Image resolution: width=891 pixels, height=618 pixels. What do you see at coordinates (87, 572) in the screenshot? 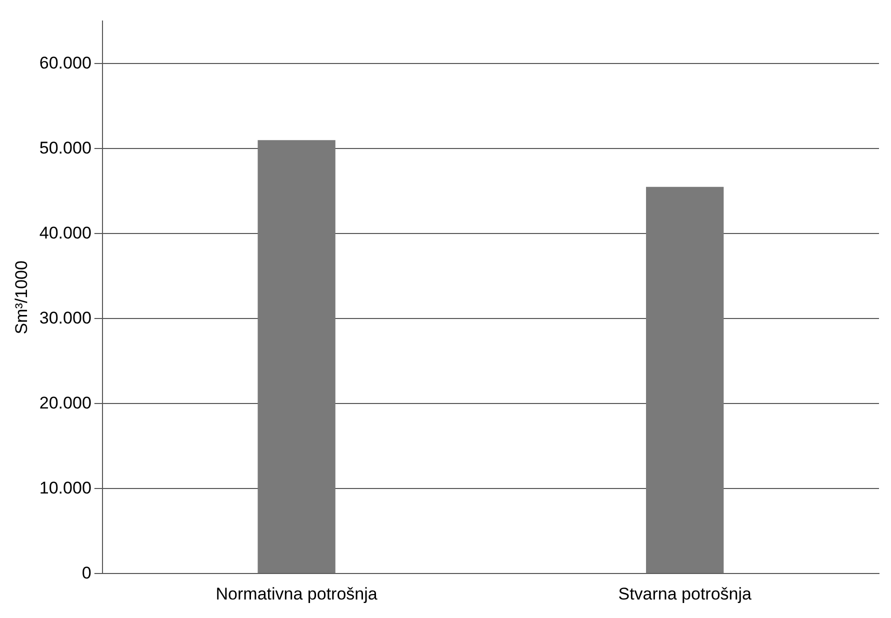
I see `y-tick-label: 0` at bounding box center [87, 572].